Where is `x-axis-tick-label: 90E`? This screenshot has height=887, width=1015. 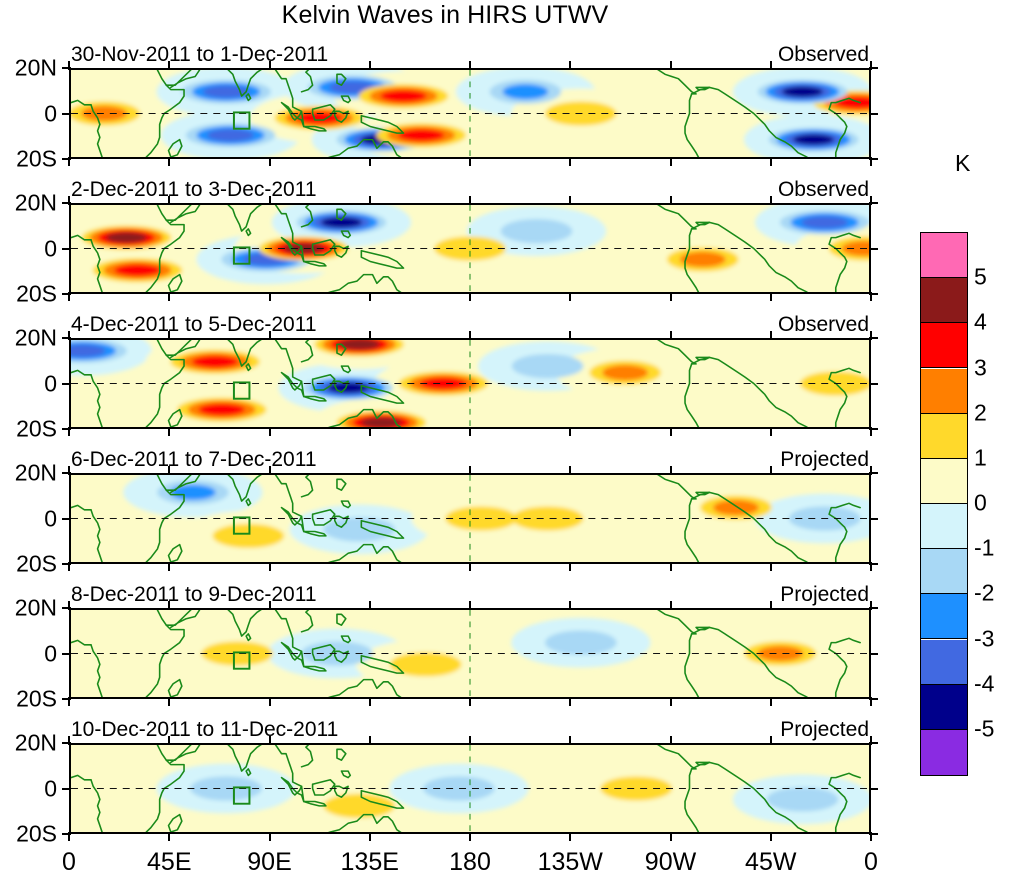
x-axis-tick-label: 90E is located at coordinates (269, 862).